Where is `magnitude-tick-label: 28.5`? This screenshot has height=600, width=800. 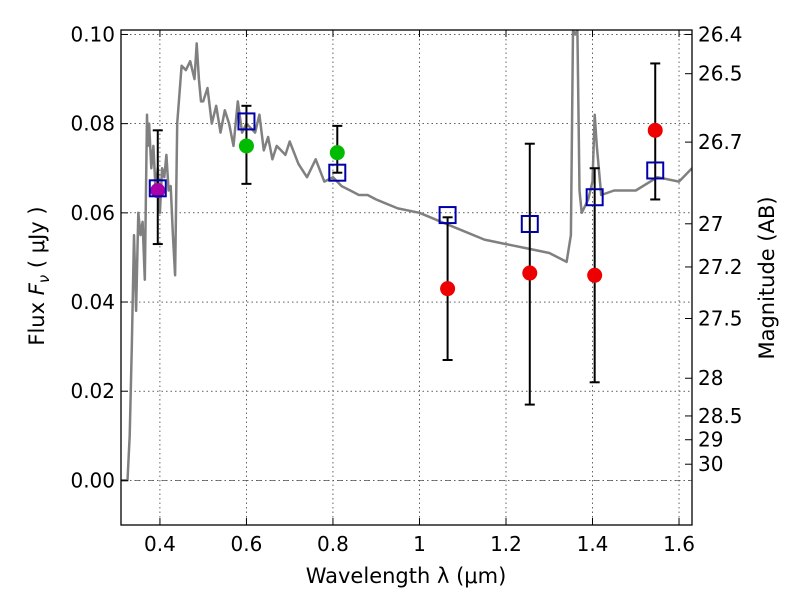 magnitude-tick-label: 28.5 is located at coordinates (720, 416).